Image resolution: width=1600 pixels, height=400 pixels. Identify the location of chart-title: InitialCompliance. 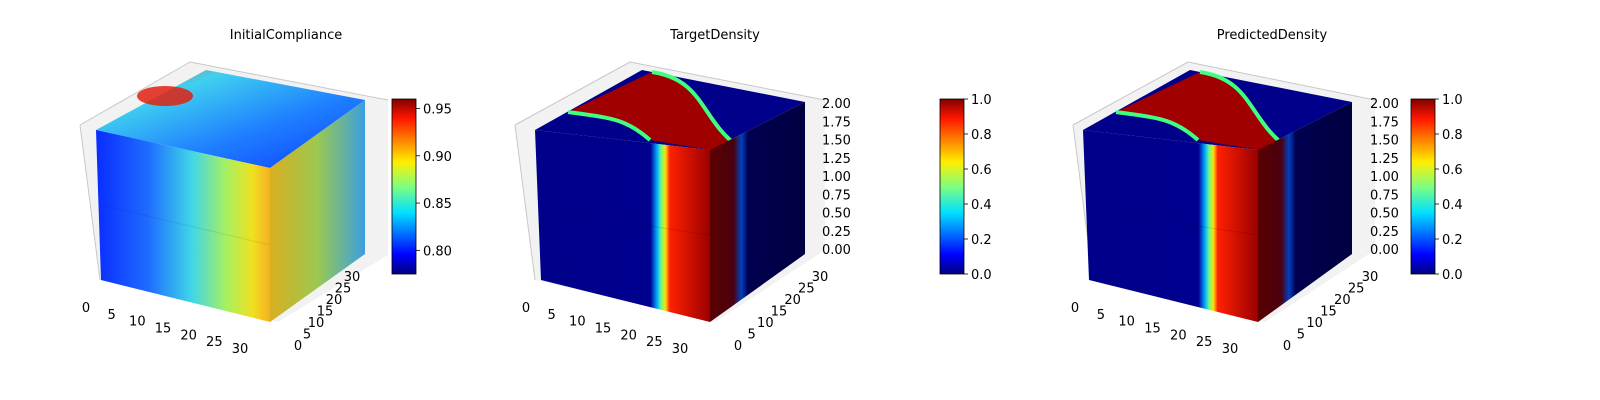
(286, 35).